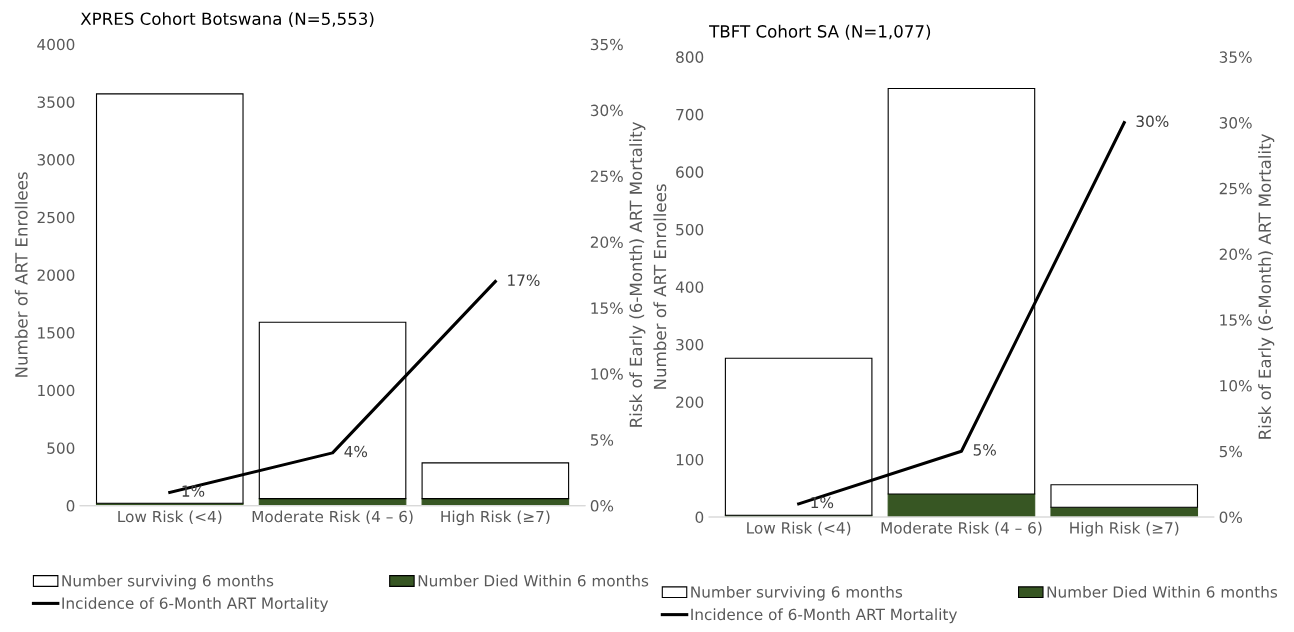 Image resolution: width=1294 pixels, height=632 pixels. What do you see at coordinates (56, 102) in the screenshot?
I see `y-tick-label: 3500` at bounding box center [56, 102].